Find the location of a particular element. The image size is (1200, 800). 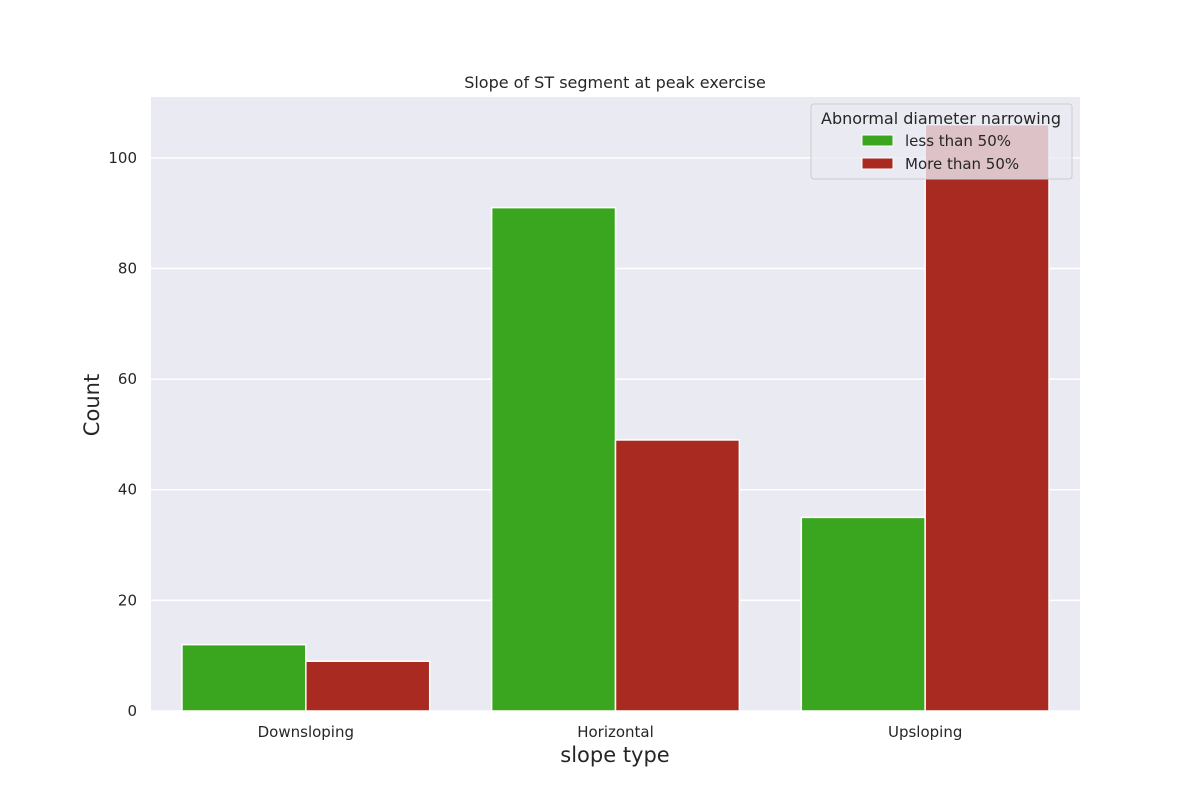

x-tick-label: Downsloping is located at coordinates (306, 732).